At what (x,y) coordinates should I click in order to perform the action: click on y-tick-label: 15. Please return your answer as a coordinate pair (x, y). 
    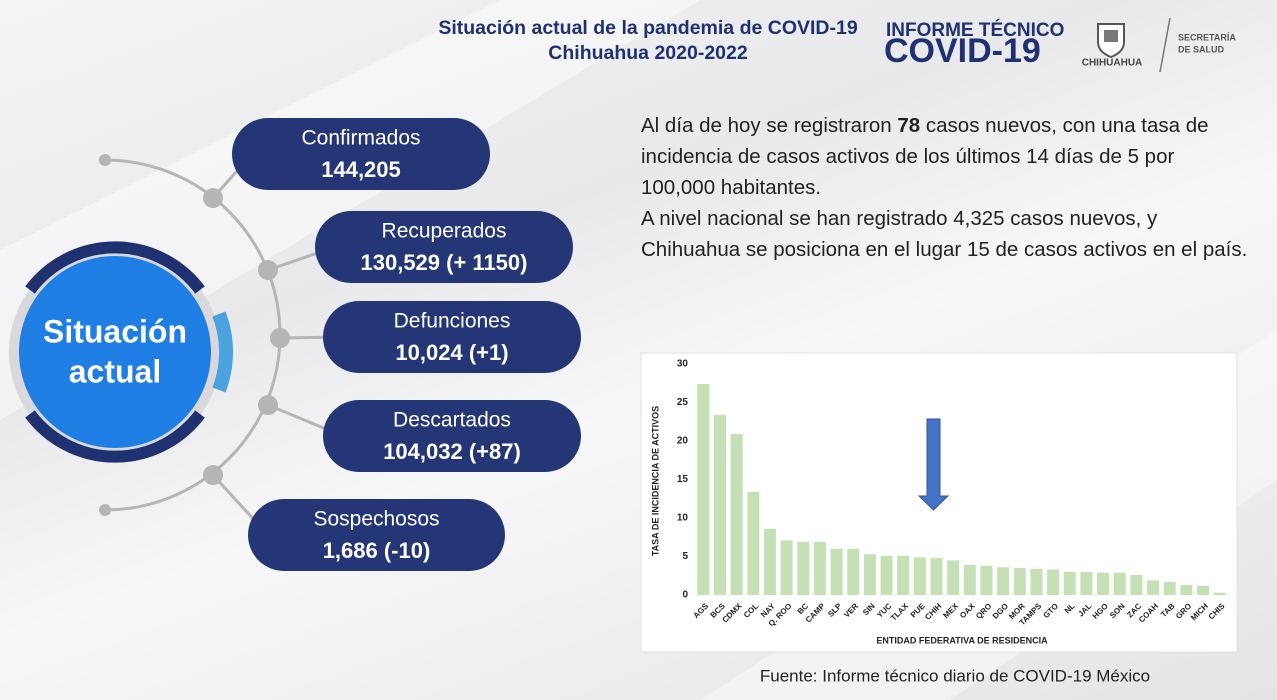
    Looking at the image, I should click on (683, 479).